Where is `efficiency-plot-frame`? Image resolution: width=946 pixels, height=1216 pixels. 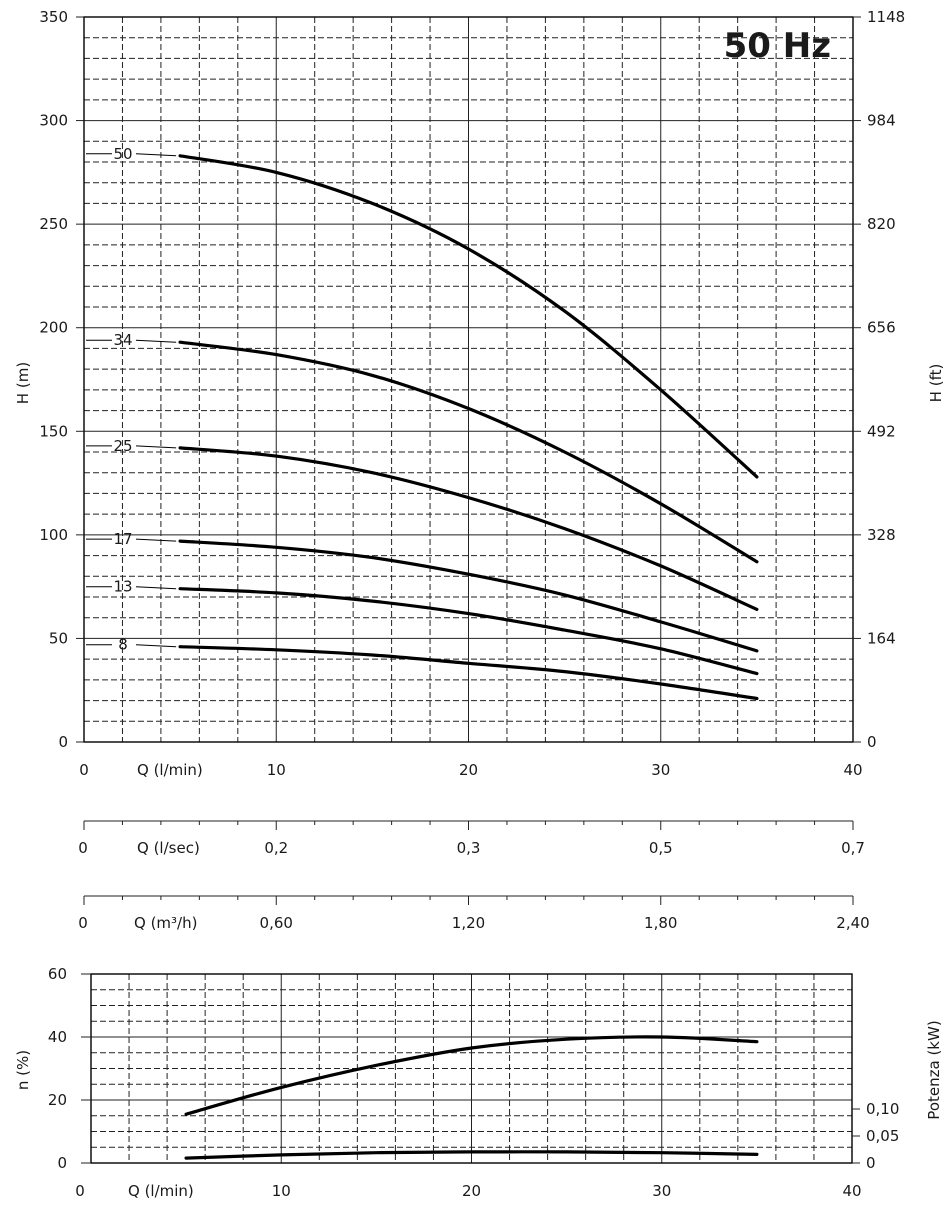 efficiency-plot-frame is located at coordinates (471, 1068).